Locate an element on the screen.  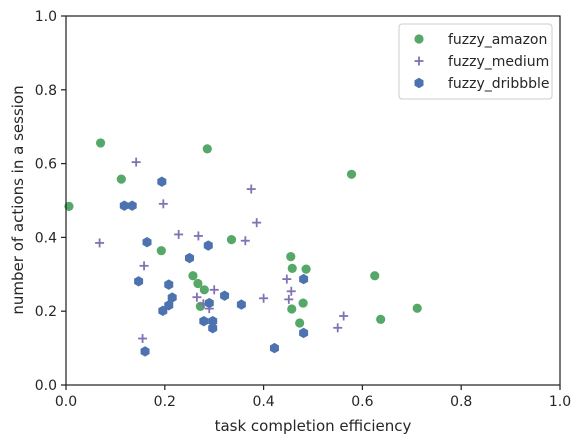
y-tick-label: 0.6 is located at coordinates (46, 165).